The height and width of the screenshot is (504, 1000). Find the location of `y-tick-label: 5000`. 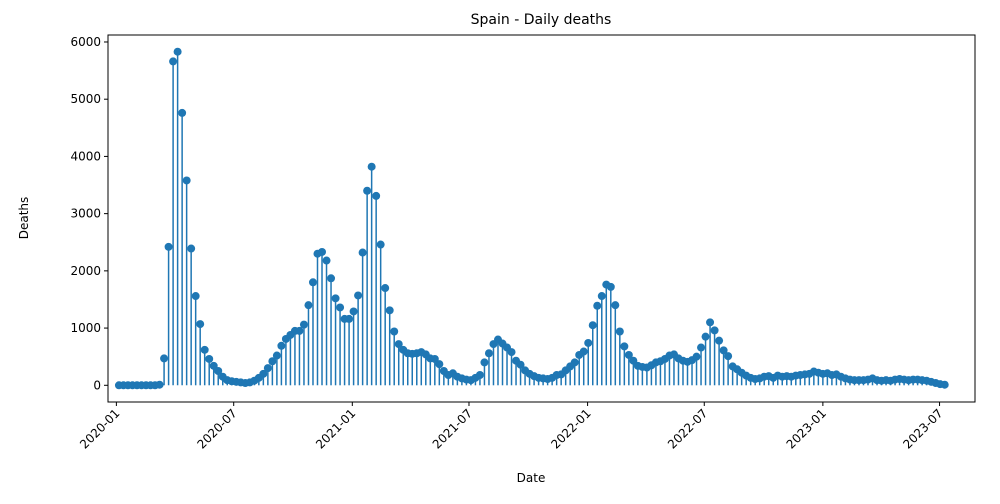

y-tick-label: 5000 is located at coordinates (85, 99).